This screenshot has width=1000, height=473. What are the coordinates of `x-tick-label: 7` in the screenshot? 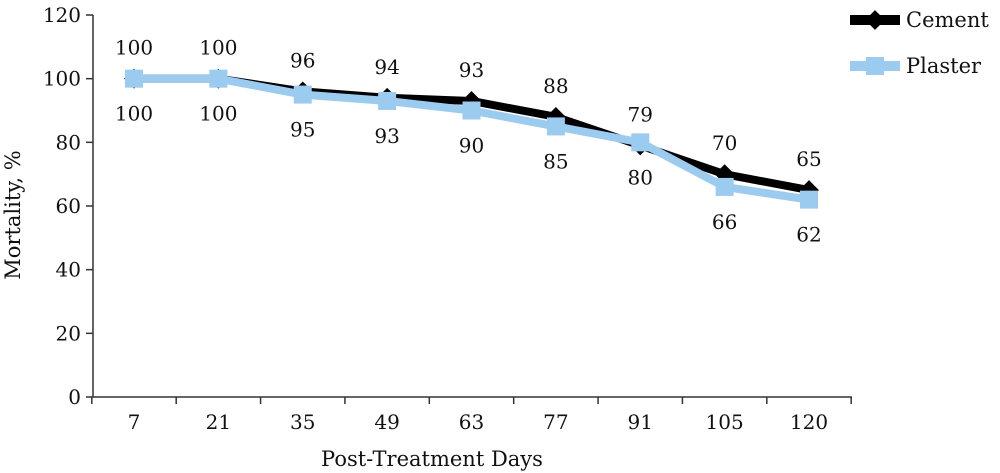 It's located at (134, 422).